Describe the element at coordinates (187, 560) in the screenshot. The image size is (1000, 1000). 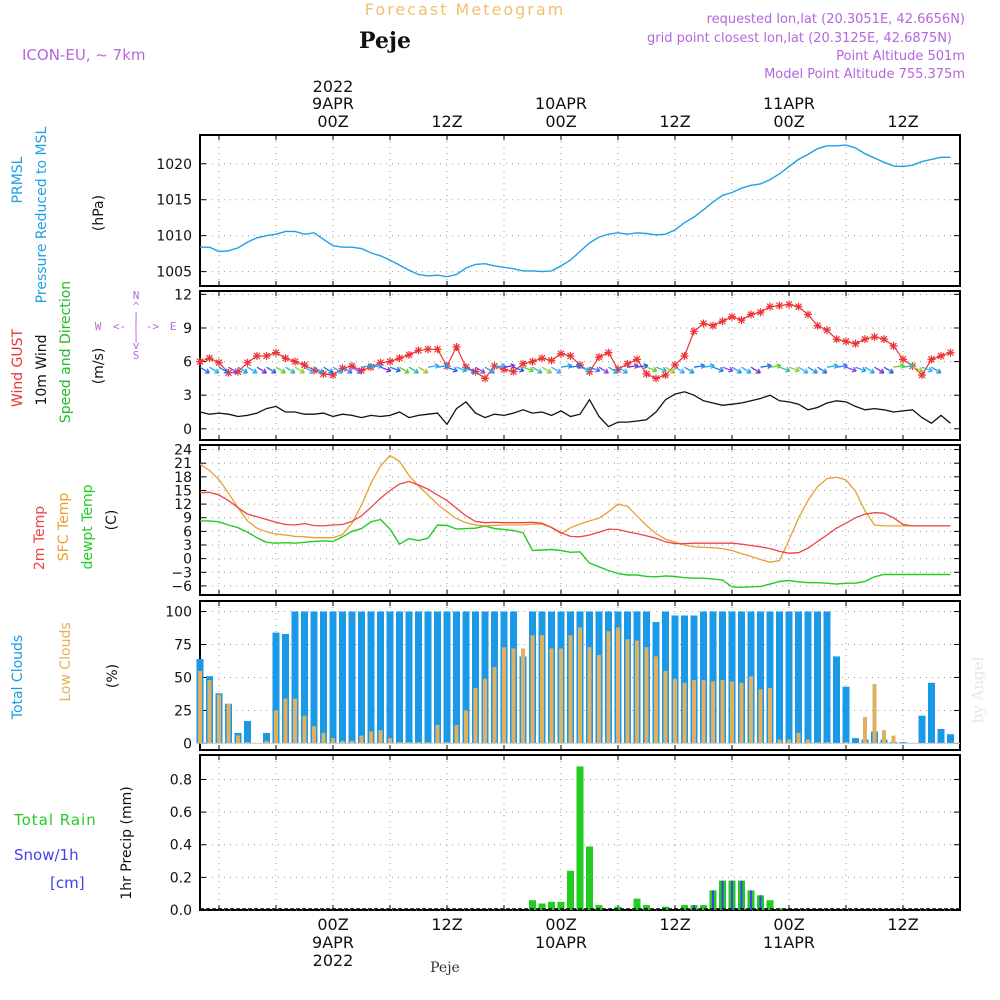
I see `y-tick-label: 0` at that location.